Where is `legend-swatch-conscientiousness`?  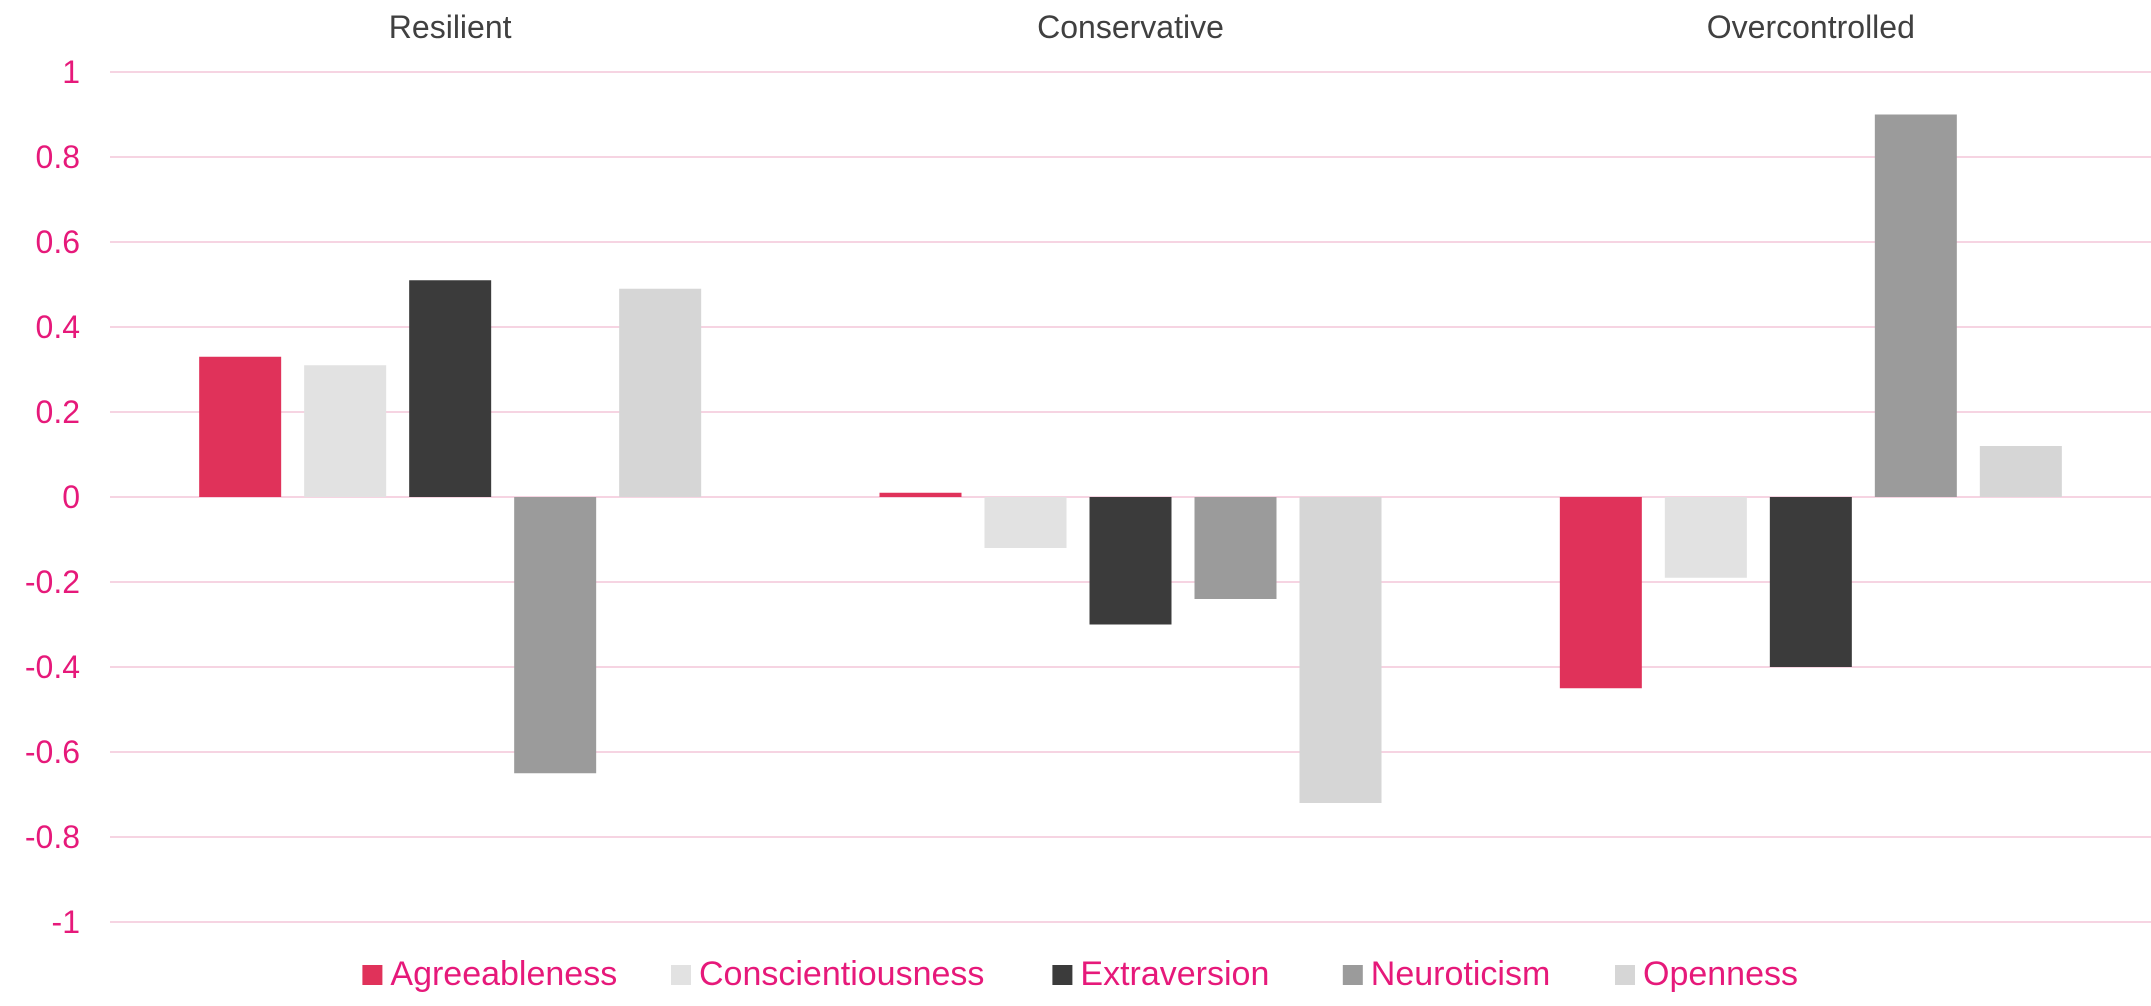
legend-swatch-conscientiousness is located at coordinates (681, 975).